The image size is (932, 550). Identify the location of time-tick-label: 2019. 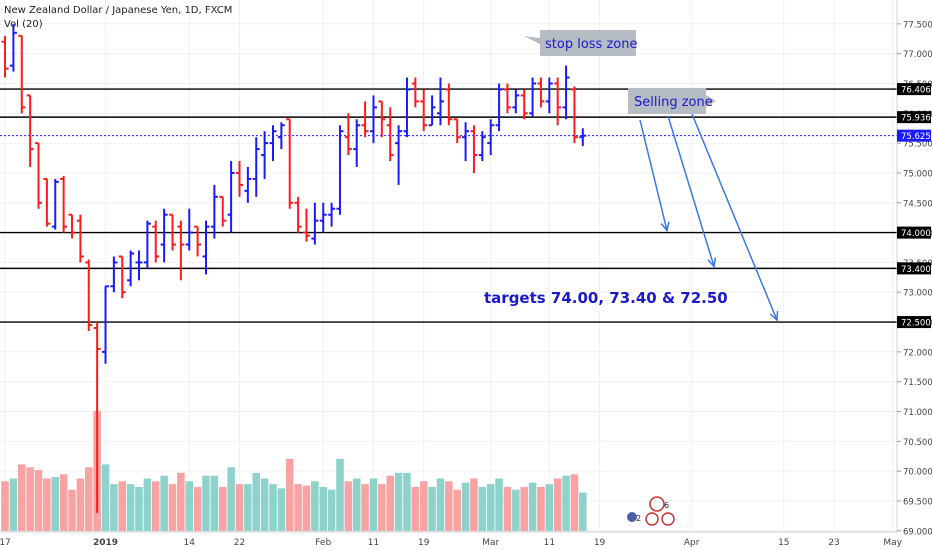
(105, 543).